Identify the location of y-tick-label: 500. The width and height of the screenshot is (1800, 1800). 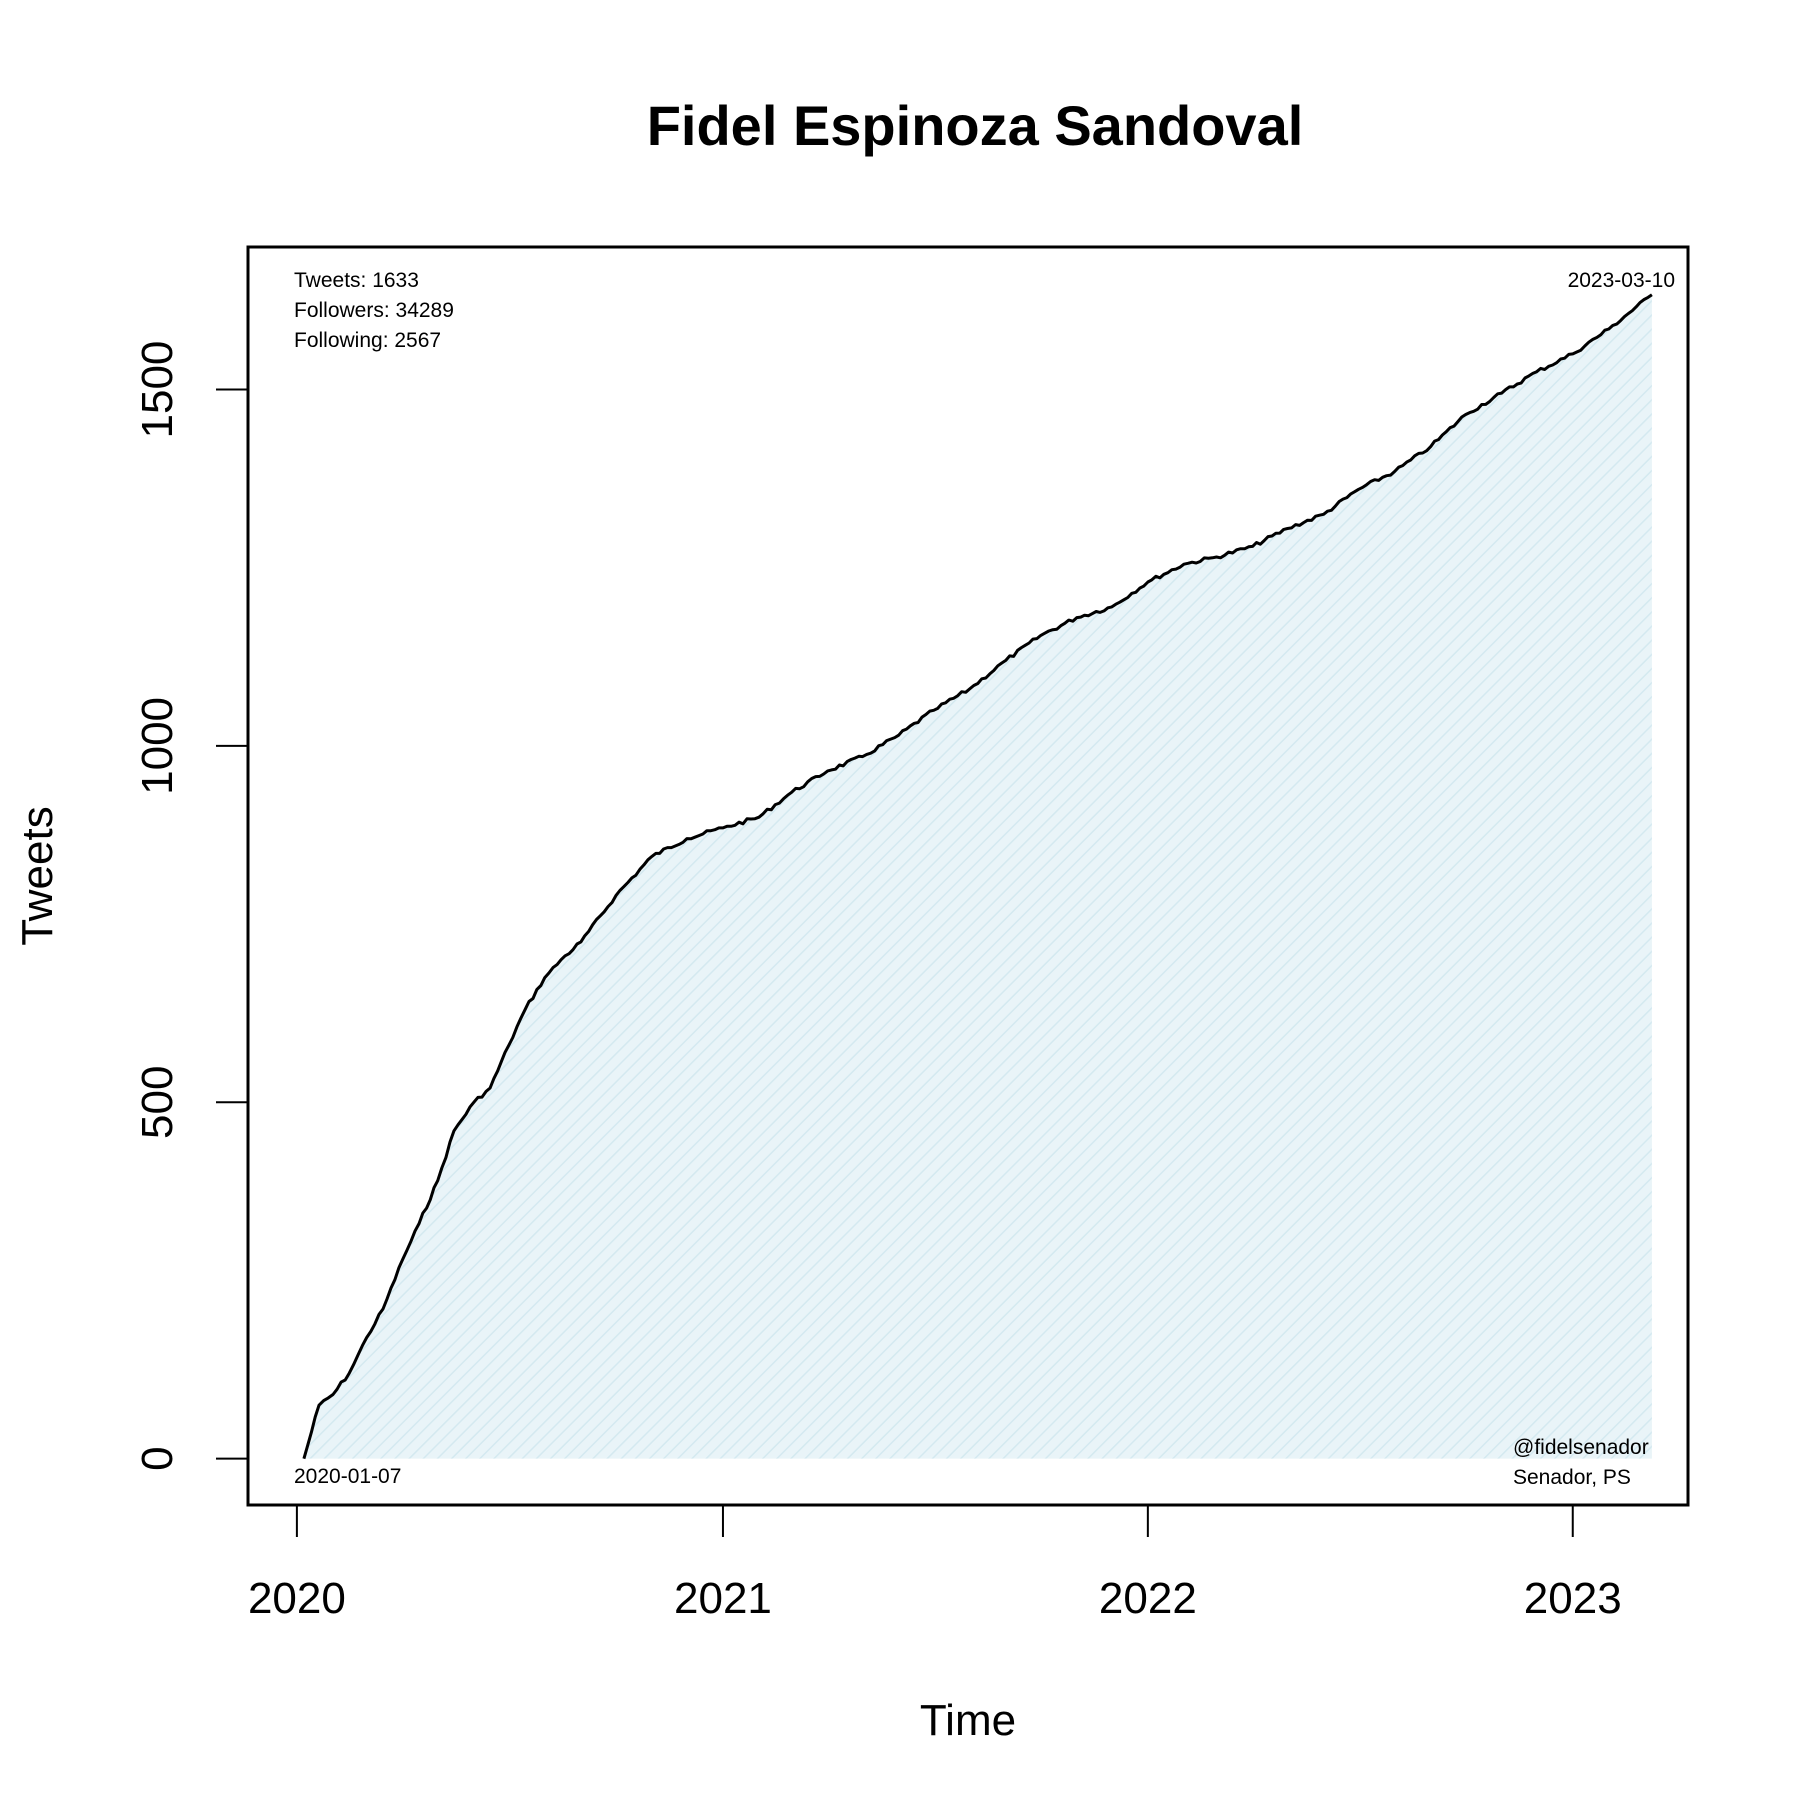
(157, 1102).